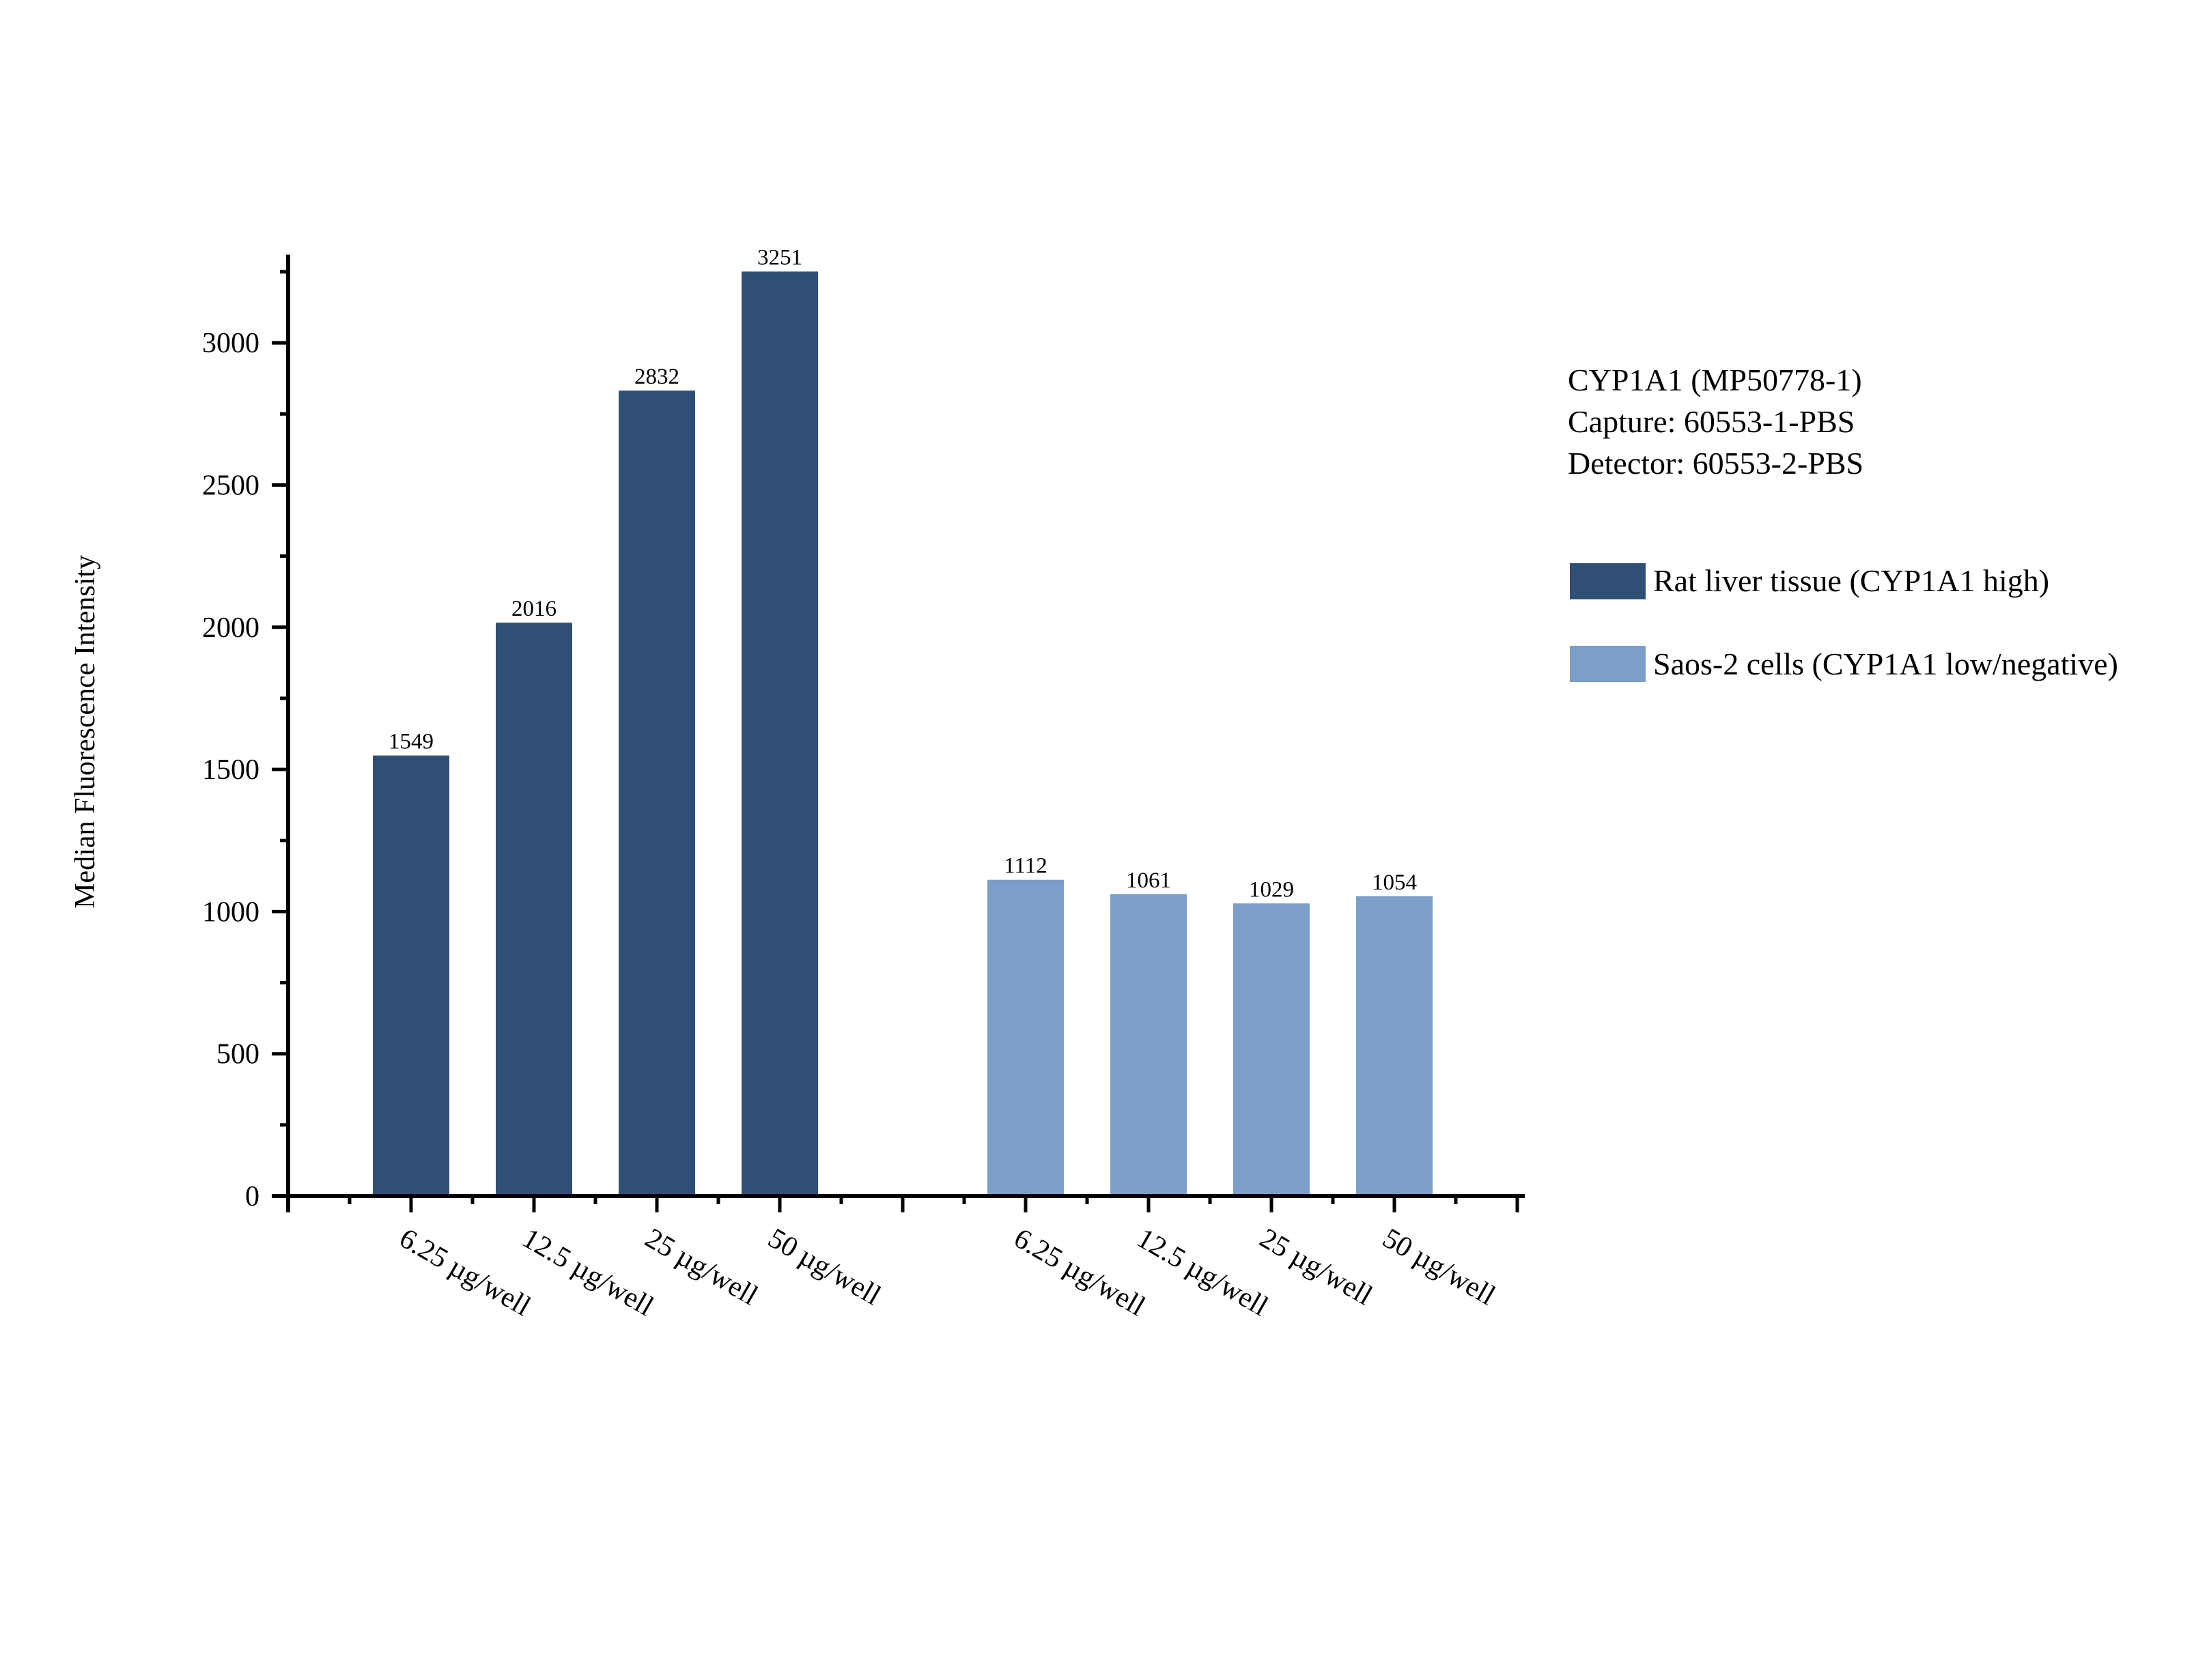  I want to click on bar-value-label: 3251, so click(780, 258).